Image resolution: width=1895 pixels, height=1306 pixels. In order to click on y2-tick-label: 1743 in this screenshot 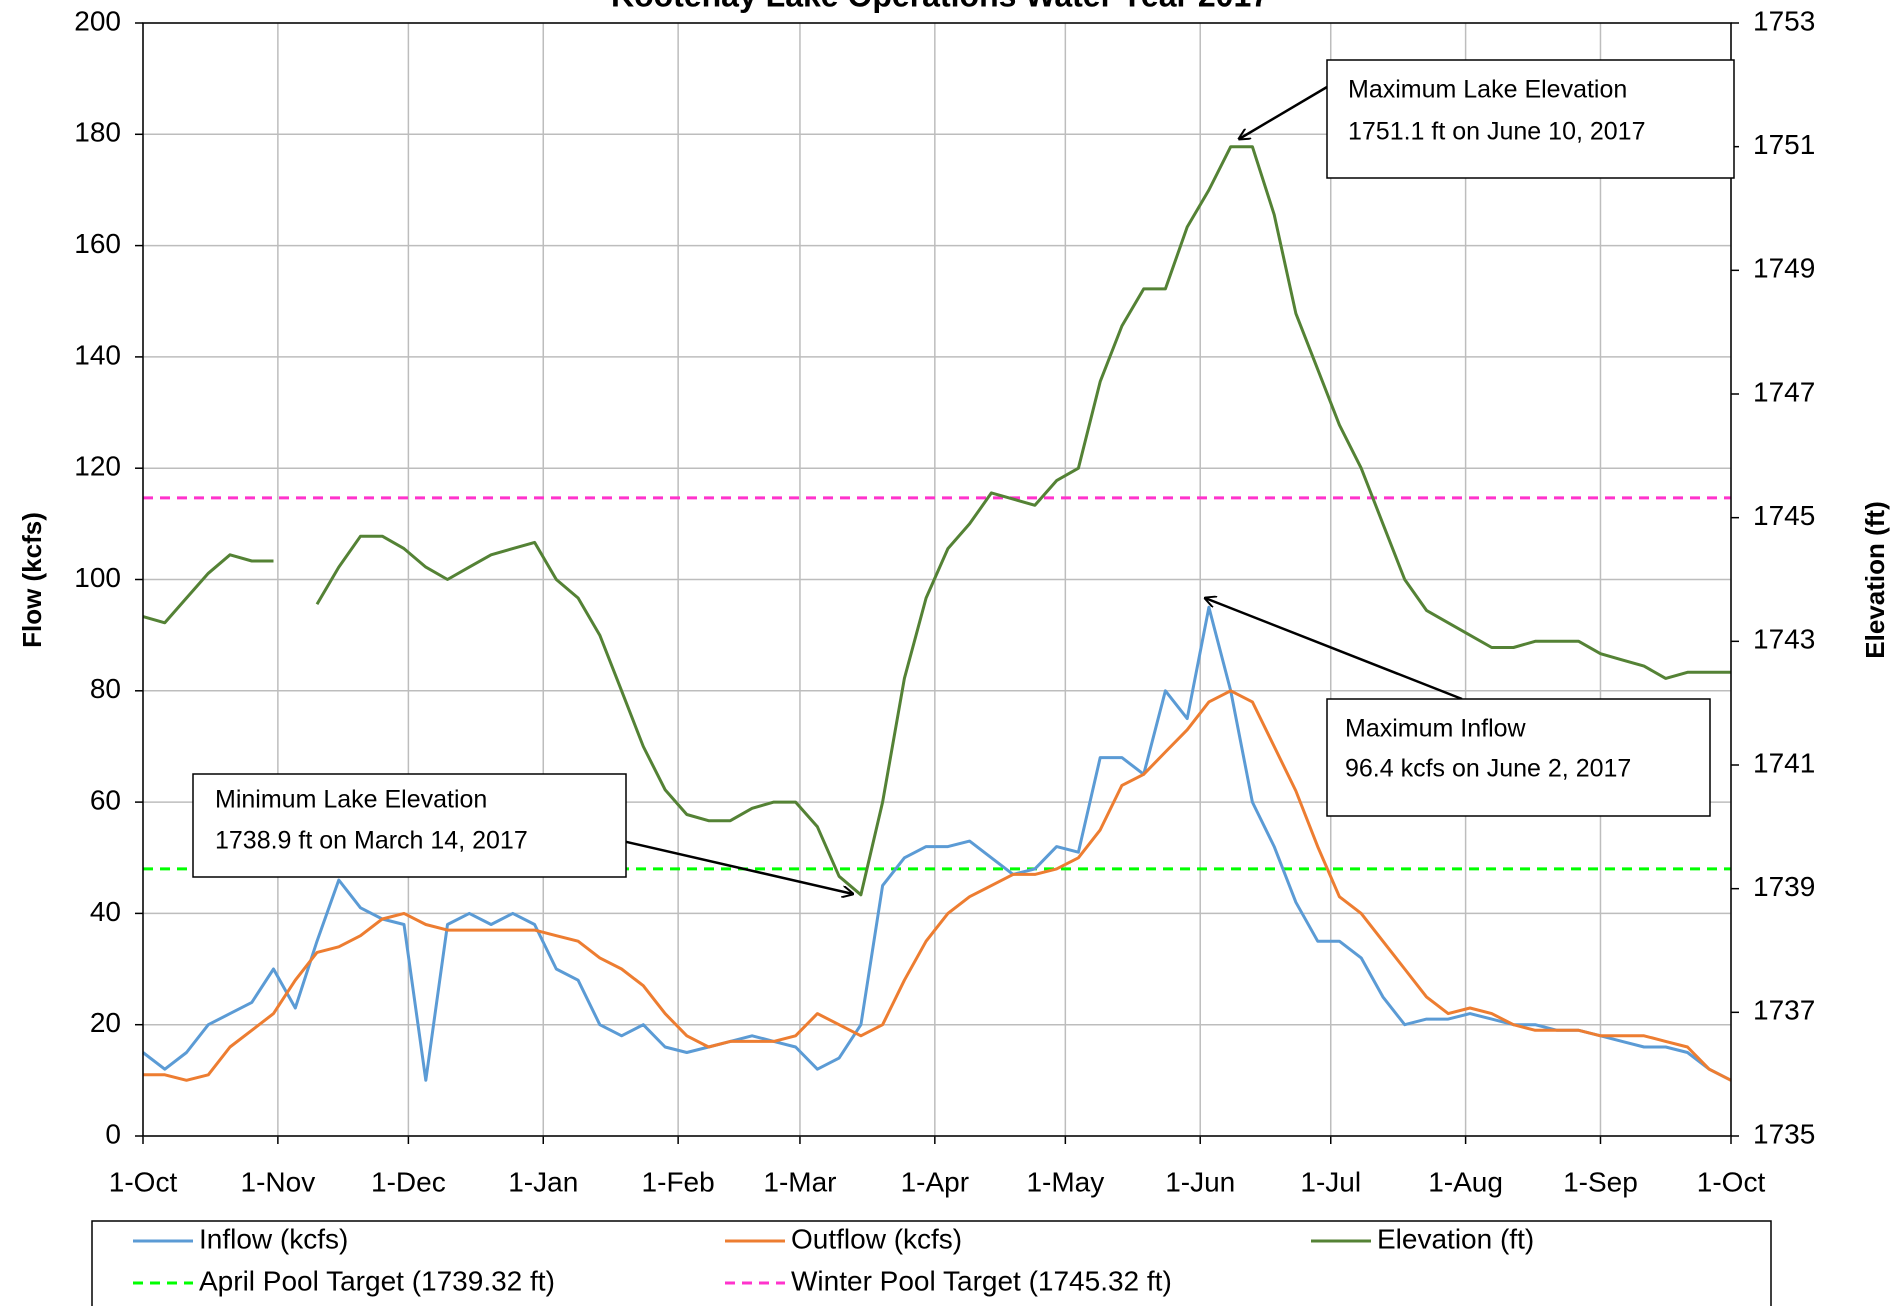, I will do `click(1784, 639)`.